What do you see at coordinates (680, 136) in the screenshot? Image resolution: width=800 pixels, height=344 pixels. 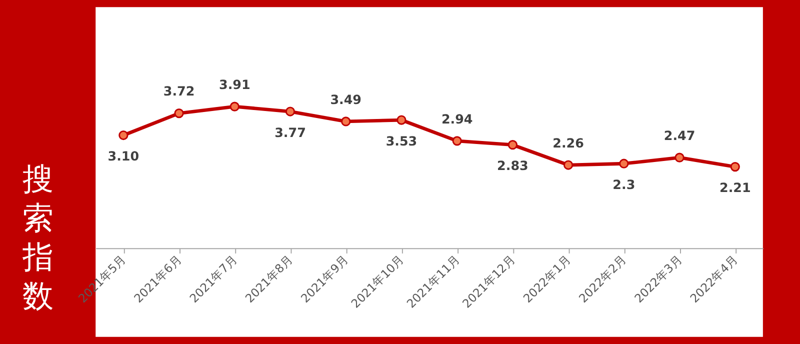 I see `data-label: 2.47` at bounding box center [680, 136].